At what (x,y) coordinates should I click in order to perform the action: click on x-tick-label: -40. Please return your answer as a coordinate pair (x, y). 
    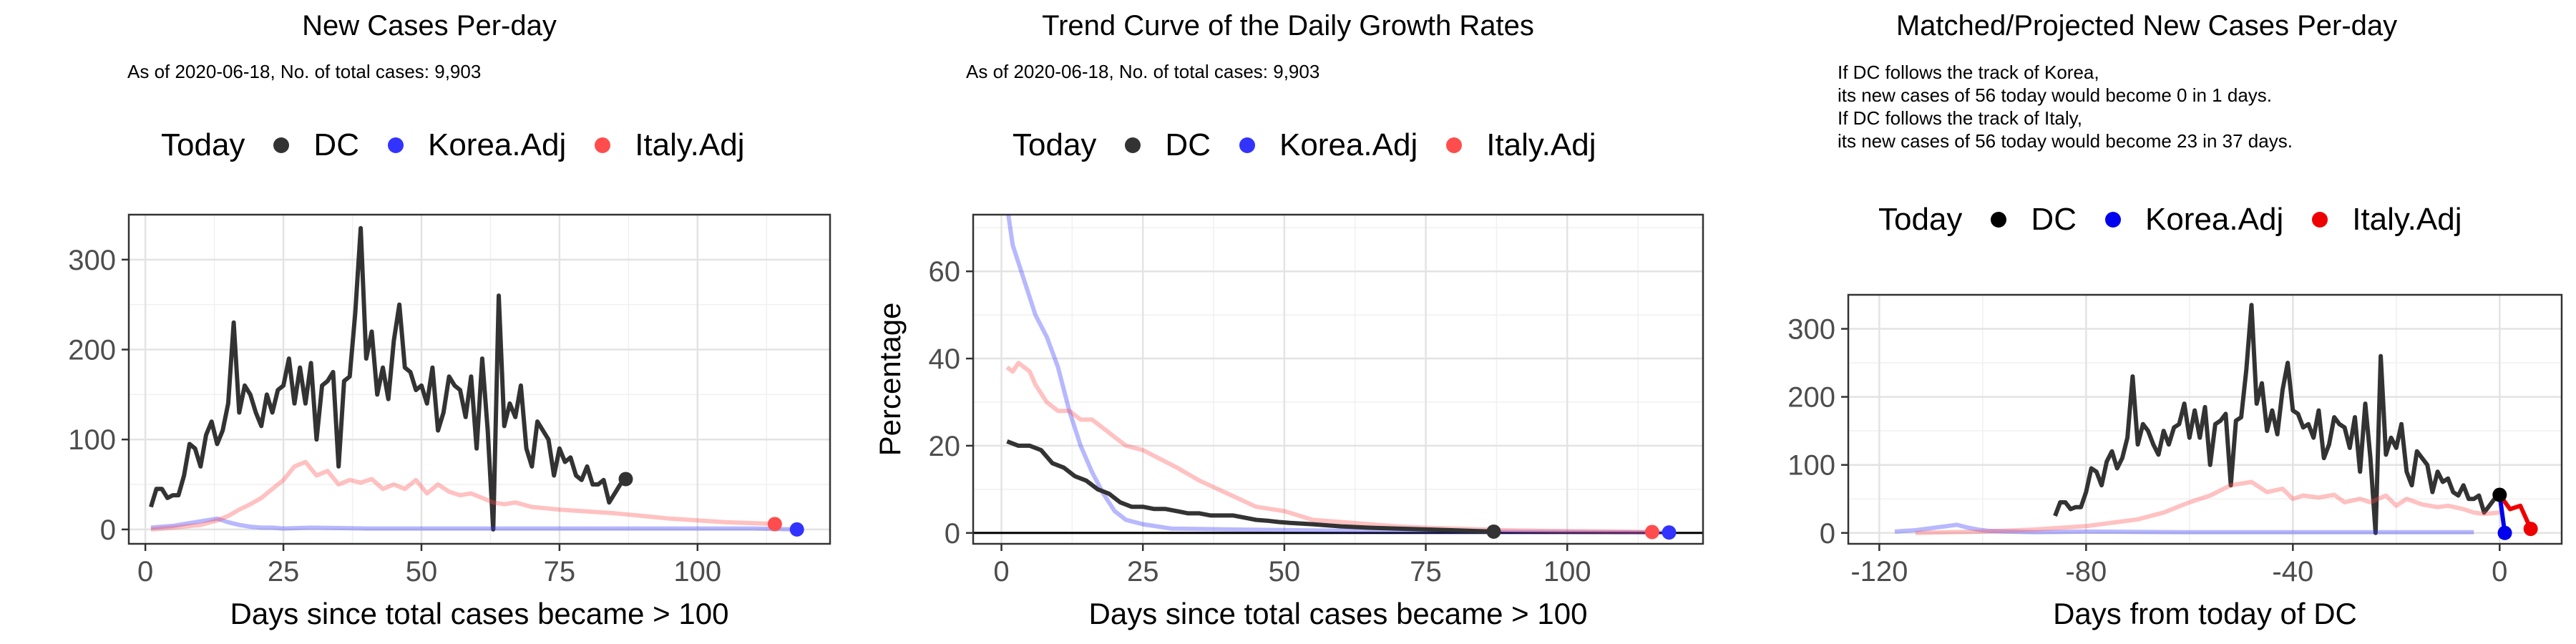
    Looking at the image, I should click on (2292, 571).